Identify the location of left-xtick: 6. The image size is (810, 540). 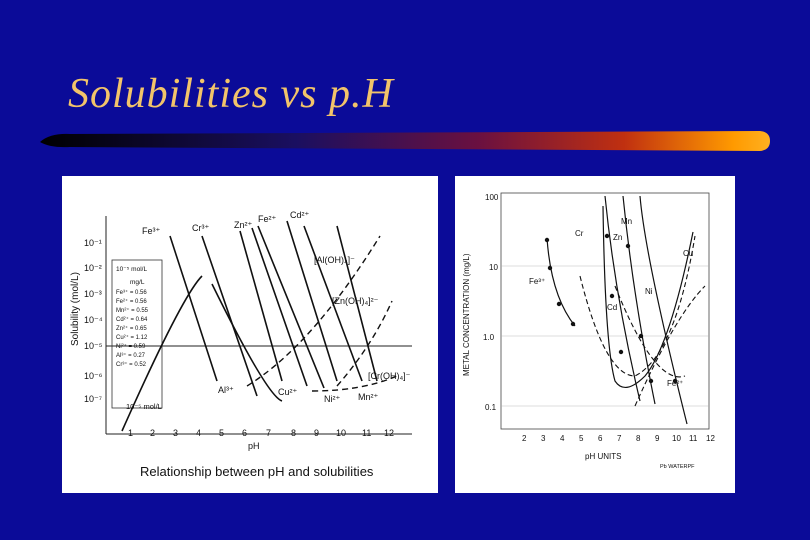
(244, 433).